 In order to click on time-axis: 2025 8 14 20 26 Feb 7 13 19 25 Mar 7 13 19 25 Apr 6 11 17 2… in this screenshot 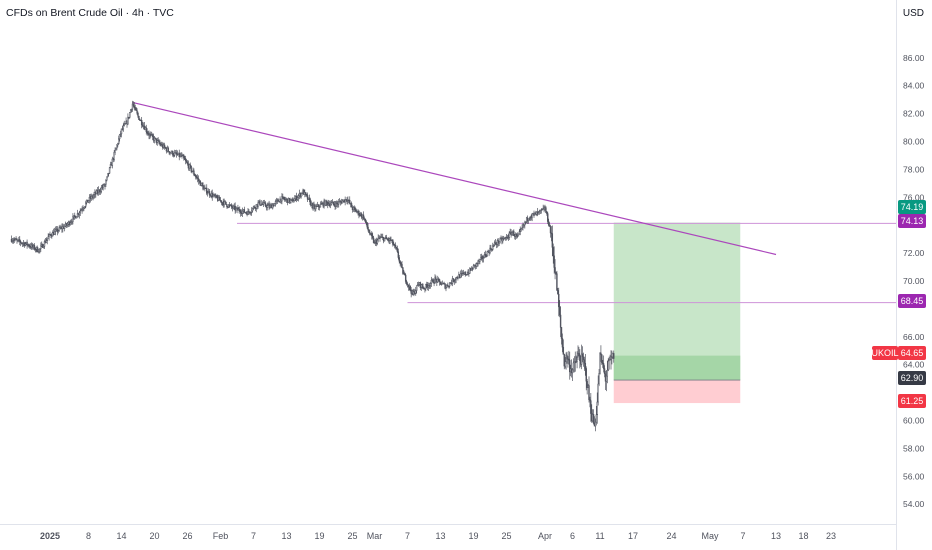, I will do `click(438, 536)`.